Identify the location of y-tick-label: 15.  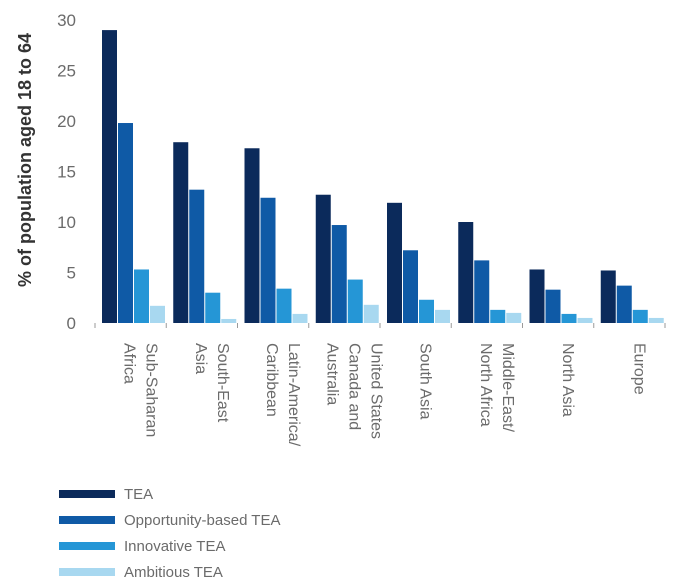
(66, 172).